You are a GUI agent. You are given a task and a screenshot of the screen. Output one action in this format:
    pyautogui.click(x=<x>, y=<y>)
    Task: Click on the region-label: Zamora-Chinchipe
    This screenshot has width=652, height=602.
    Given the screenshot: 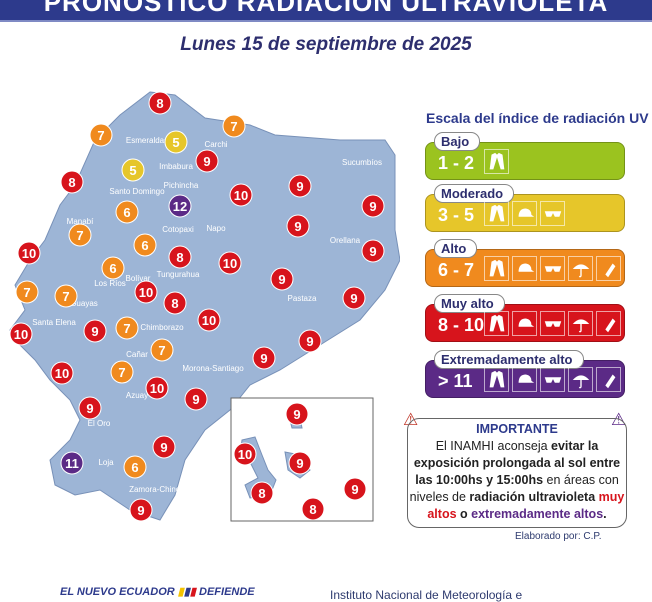 What is the action you would take?
    pyautogui.click(x=162, y=489)
    